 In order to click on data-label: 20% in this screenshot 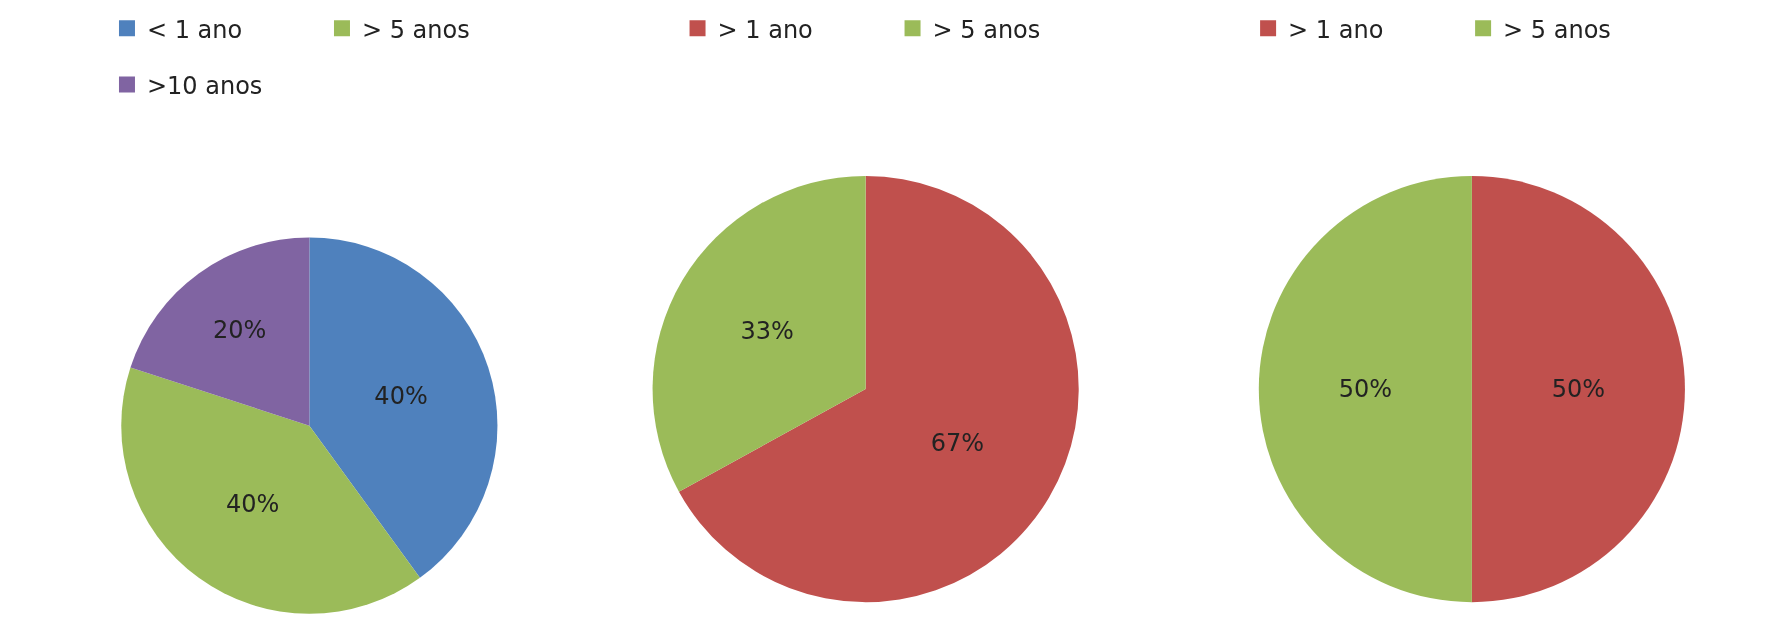, I will do `click(240, 329)`.